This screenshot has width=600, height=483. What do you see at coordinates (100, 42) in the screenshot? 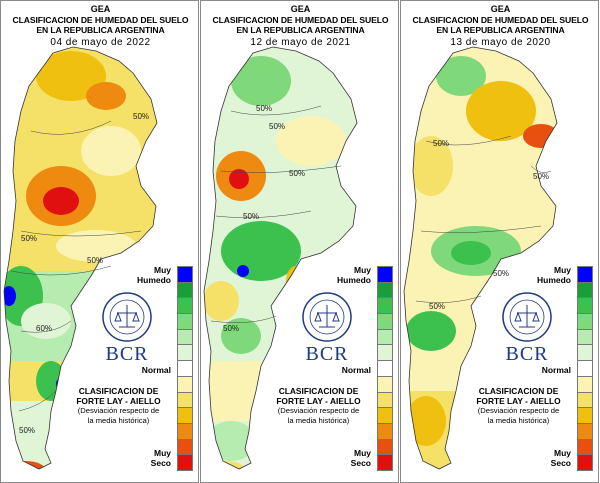
I see `map-date: 04 de mayo de 2022` at bounding box center [100, 42].